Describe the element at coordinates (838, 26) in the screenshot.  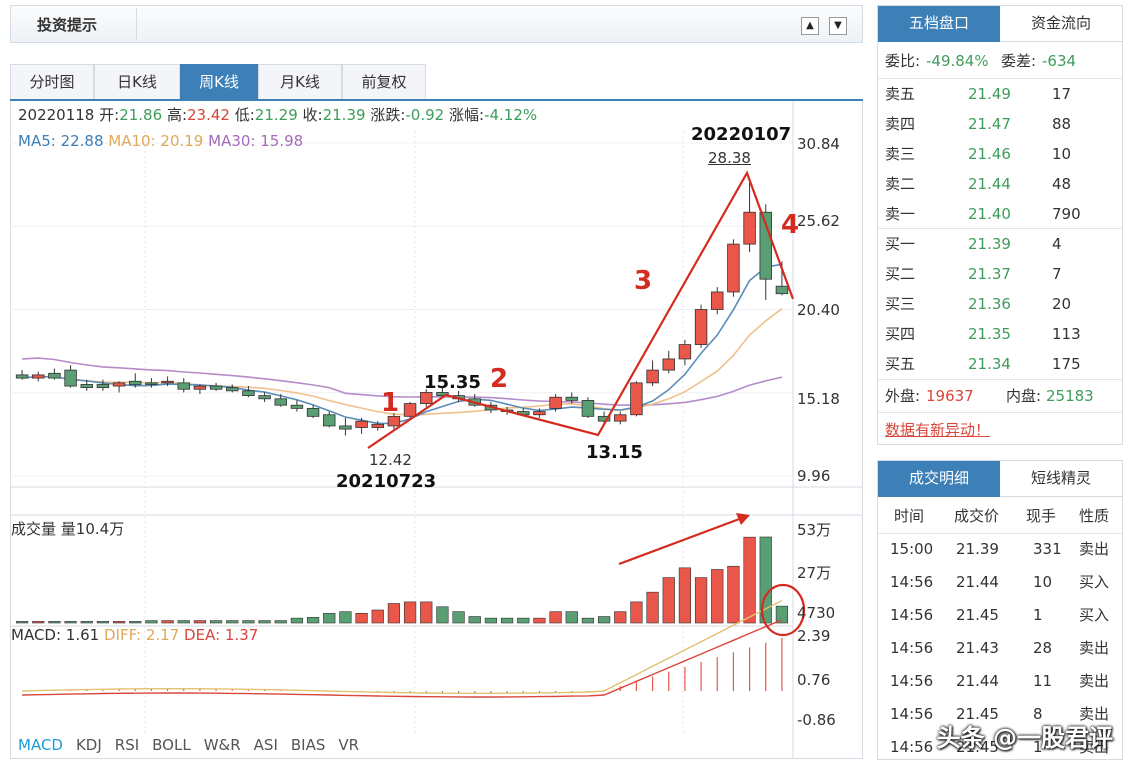
I see `scroll-down-icon: ▼` at that location.